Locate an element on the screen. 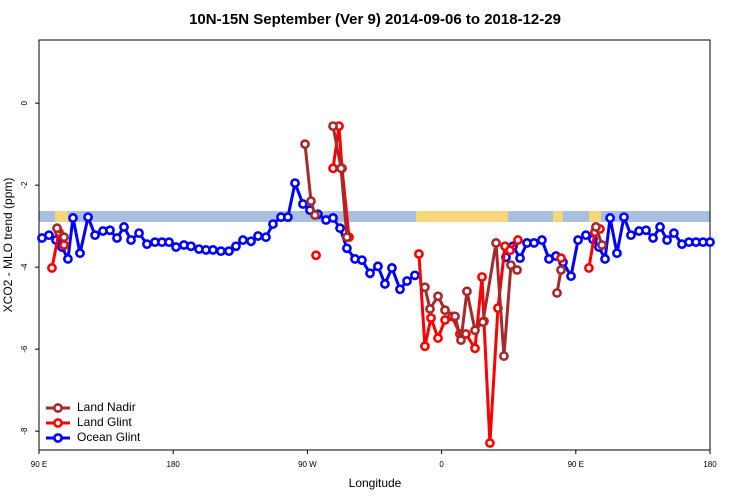 The height and width of the screenshot is (500, 750). y-axis-label: XCO2 - MLO trend (ppm) is located at coordinates (8, 245).